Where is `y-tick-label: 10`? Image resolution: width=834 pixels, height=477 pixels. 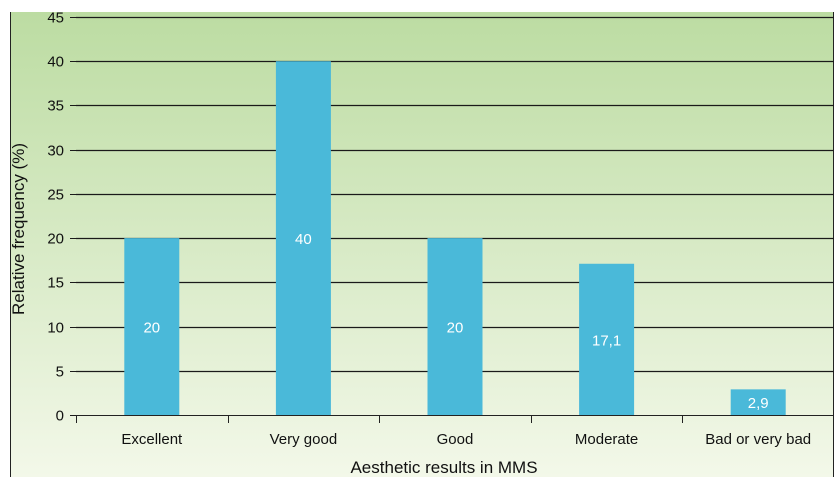 y-tick-label: 10 is located at coordinates (55, 328).